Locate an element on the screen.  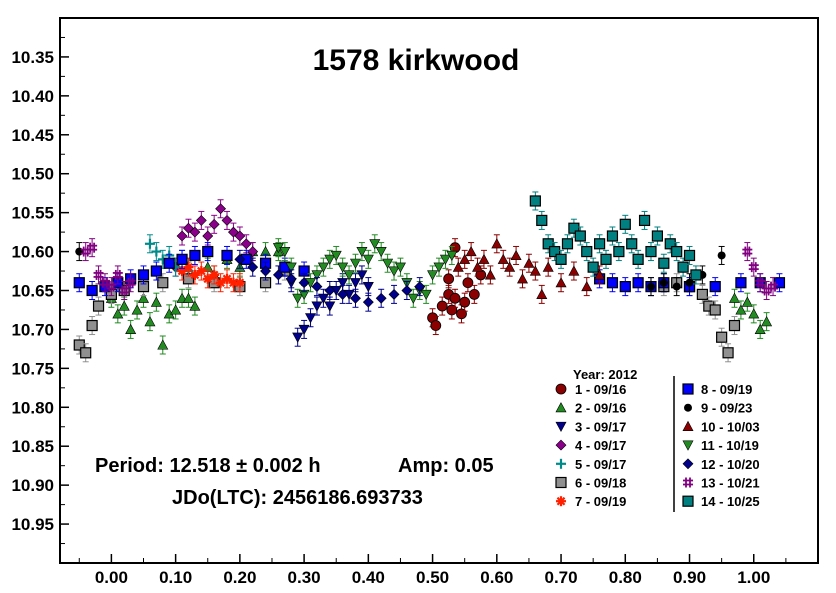
x-tick-label: 0.60 is located at coordinates (496, 577).